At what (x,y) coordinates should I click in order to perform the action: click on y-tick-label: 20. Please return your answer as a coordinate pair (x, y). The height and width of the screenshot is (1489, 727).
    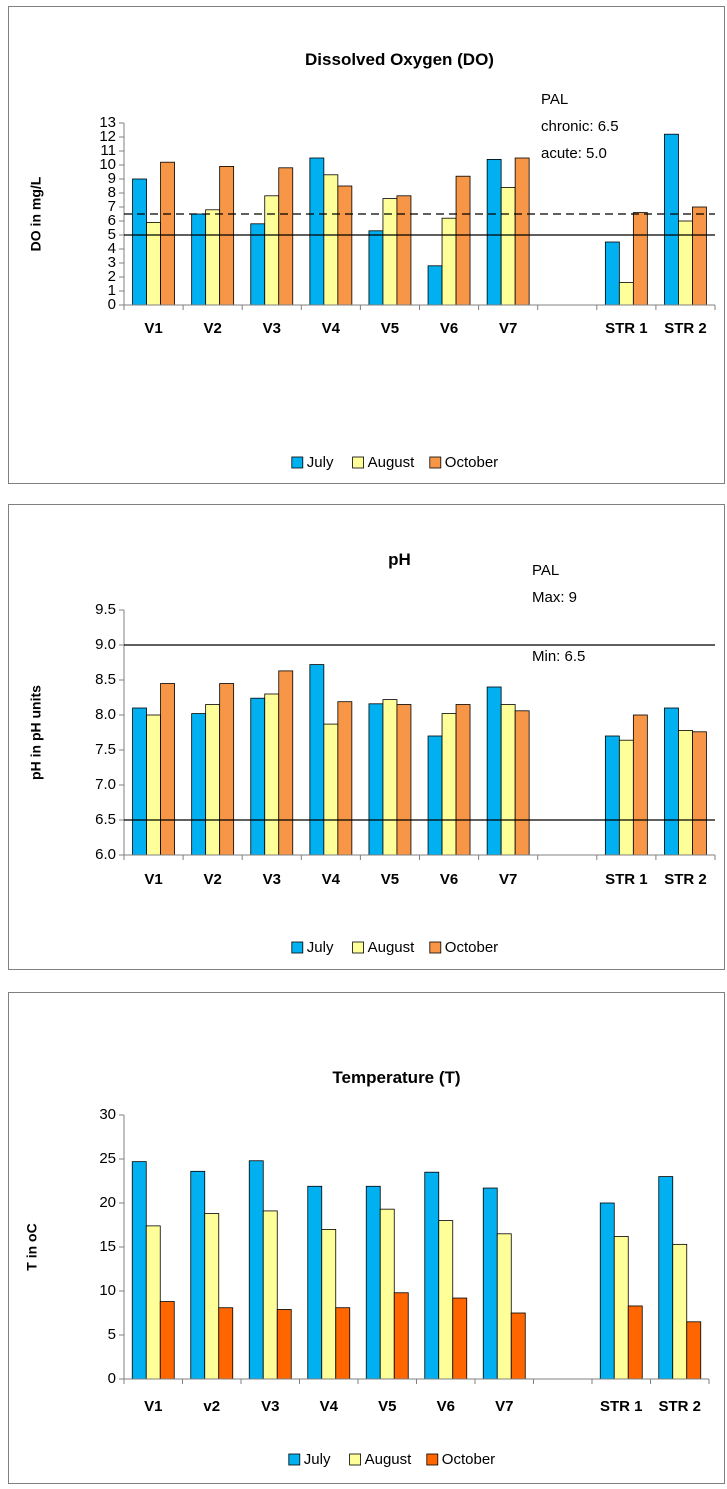
    Looking at the image, I should click on (107, 1202).